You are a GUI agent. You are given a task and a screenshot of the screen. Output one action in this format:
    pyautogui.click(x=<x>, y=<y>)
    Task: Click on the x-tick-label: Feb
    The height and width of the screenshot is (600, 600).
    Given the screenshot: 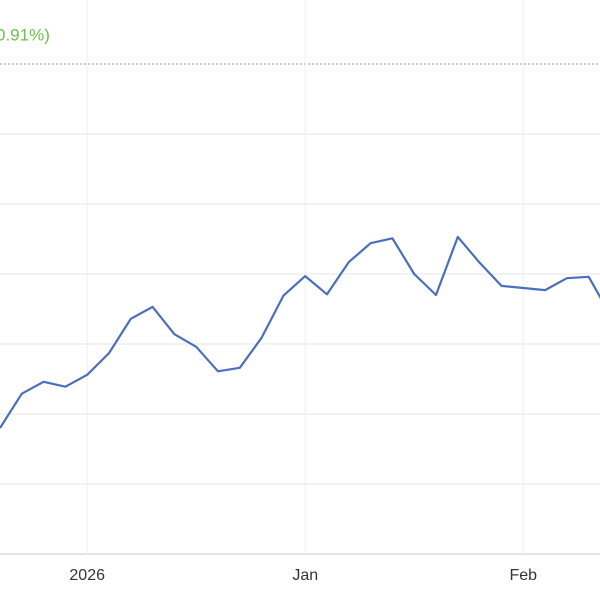 What is the action you would take?
    pyautogui.click(x=523, y=575)
    